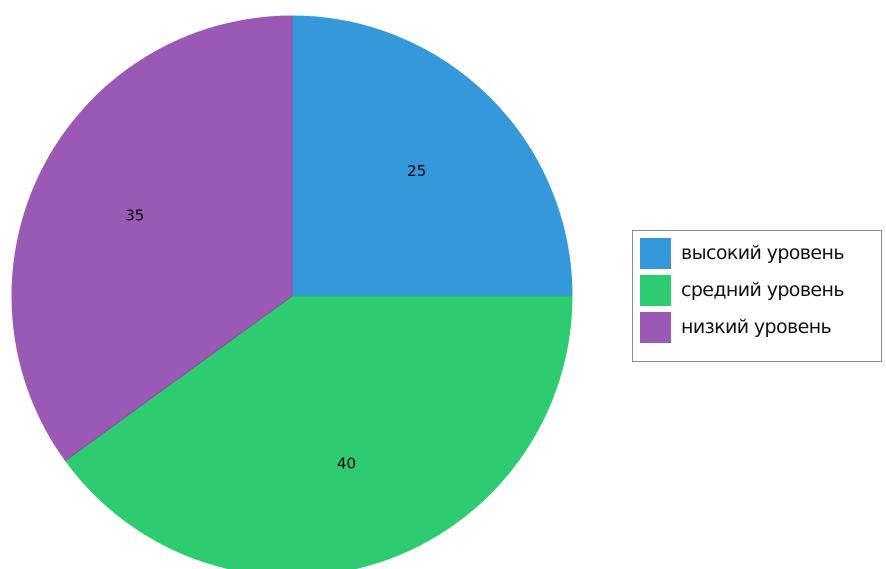 The height and width of the screenshot is (569, 886). Describe the element at coordinates (763, 253) in the screenshot. I see `legend-label: высокий уровень` at that location.